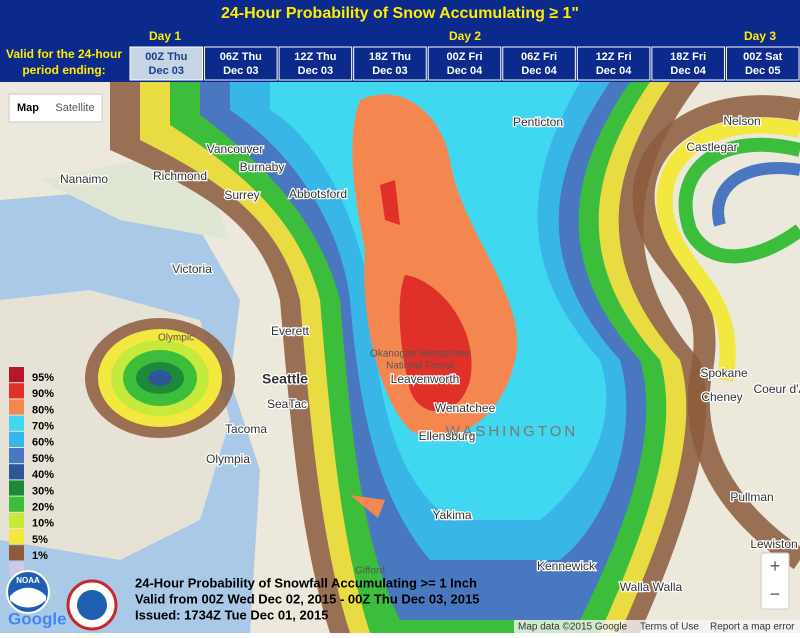 This screenshot has height=638, width=800. What do you see at coordinates (262, 167) in the screenshot?
I see `place-label: Burnaby` at bounding box center [262, 167].